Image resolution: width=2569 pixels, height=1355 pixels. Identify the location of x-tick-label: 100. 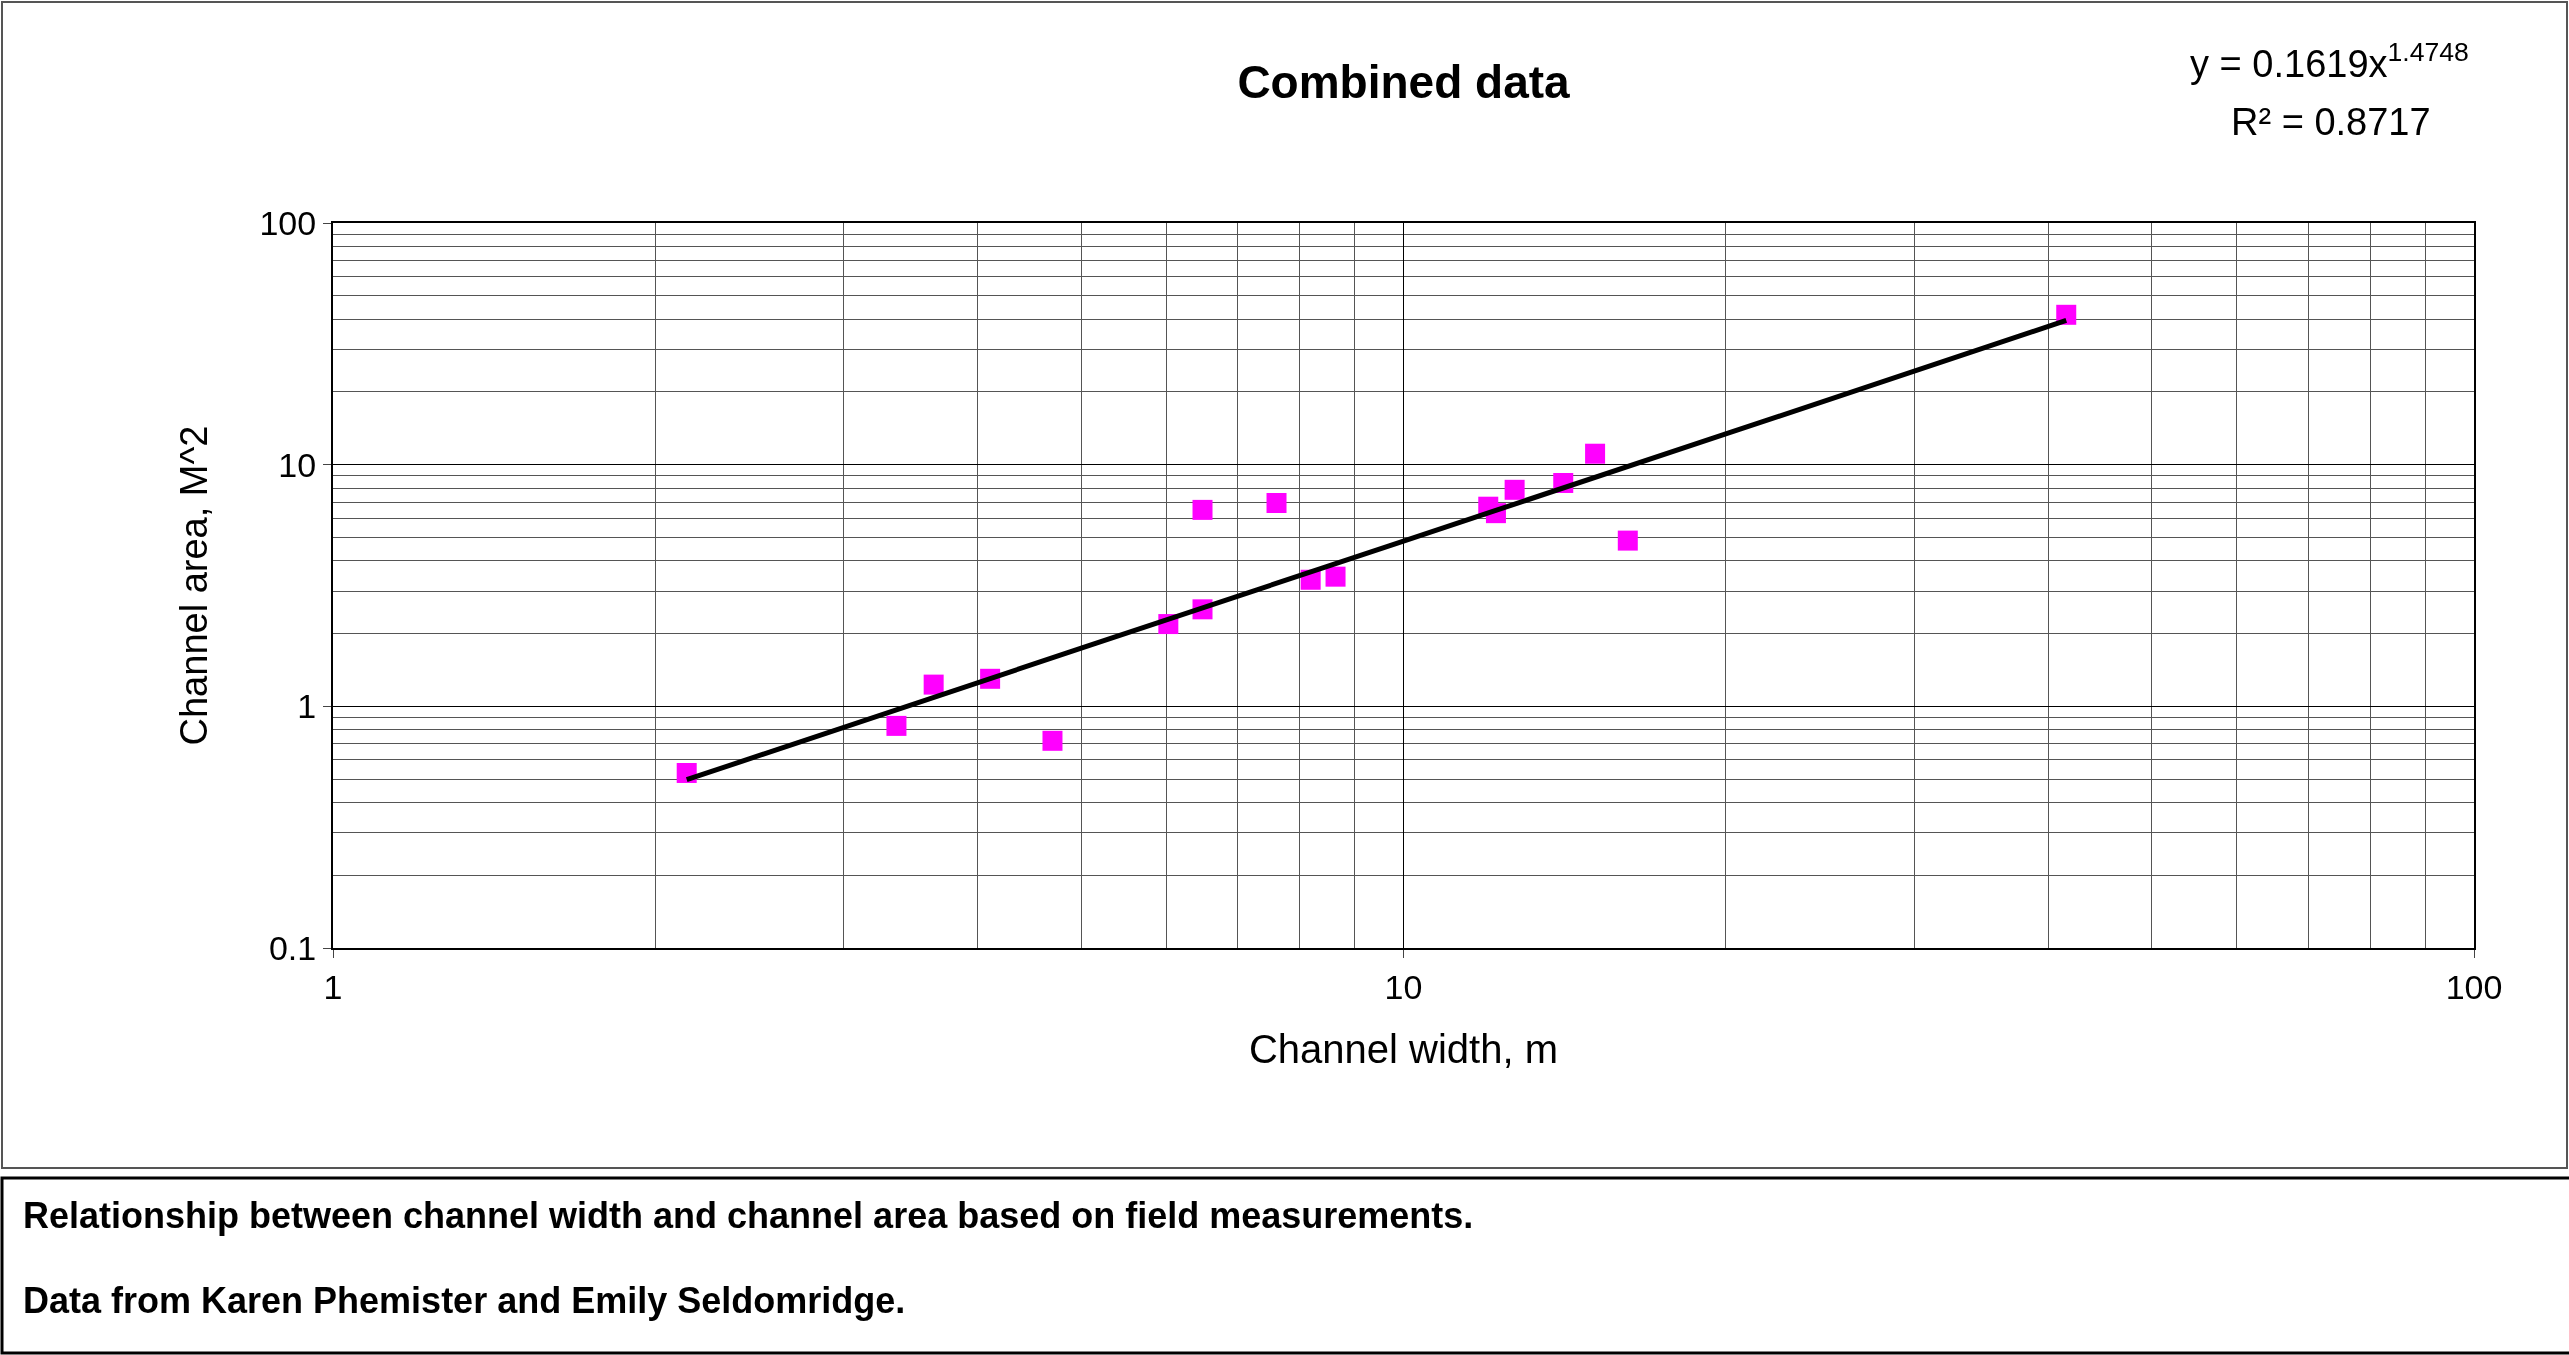
(2474, 986).